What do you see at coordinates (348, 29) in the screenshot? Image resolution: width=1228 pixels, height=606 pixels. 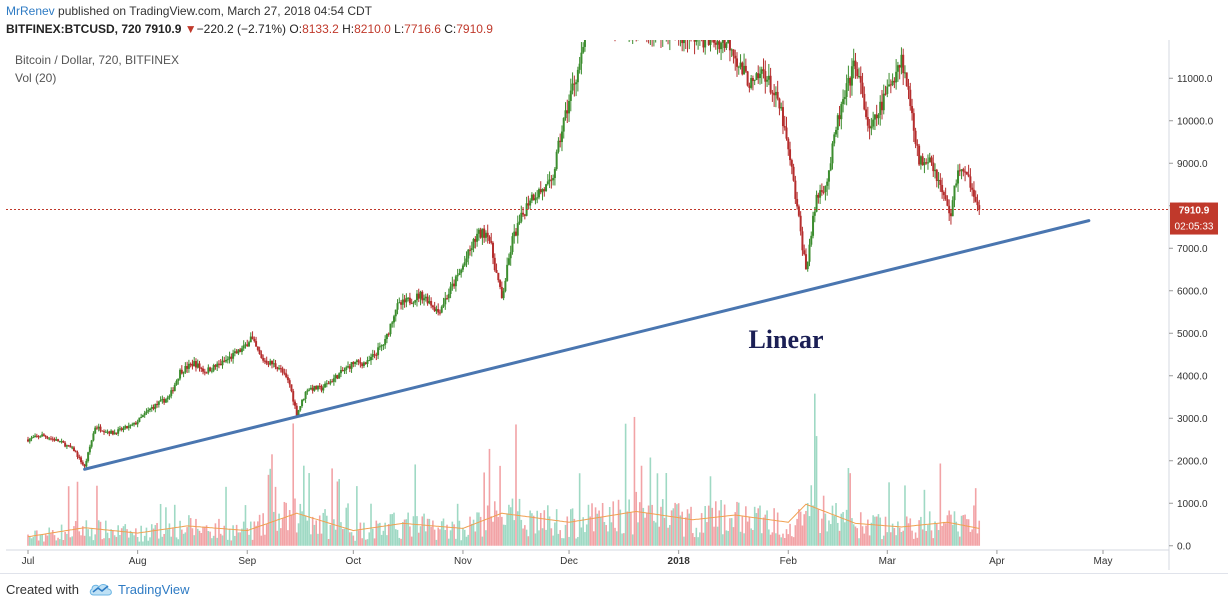 I see `high-label: H:` at bounding box center [348, 29].